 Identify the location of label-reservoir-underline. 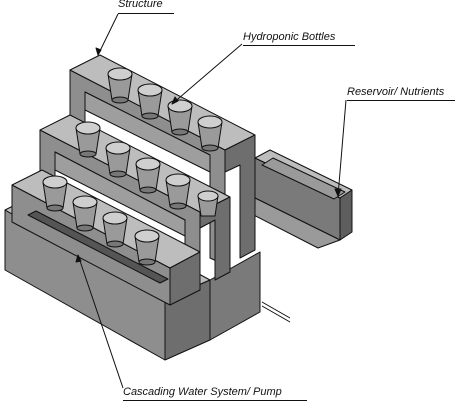
(401, 100).